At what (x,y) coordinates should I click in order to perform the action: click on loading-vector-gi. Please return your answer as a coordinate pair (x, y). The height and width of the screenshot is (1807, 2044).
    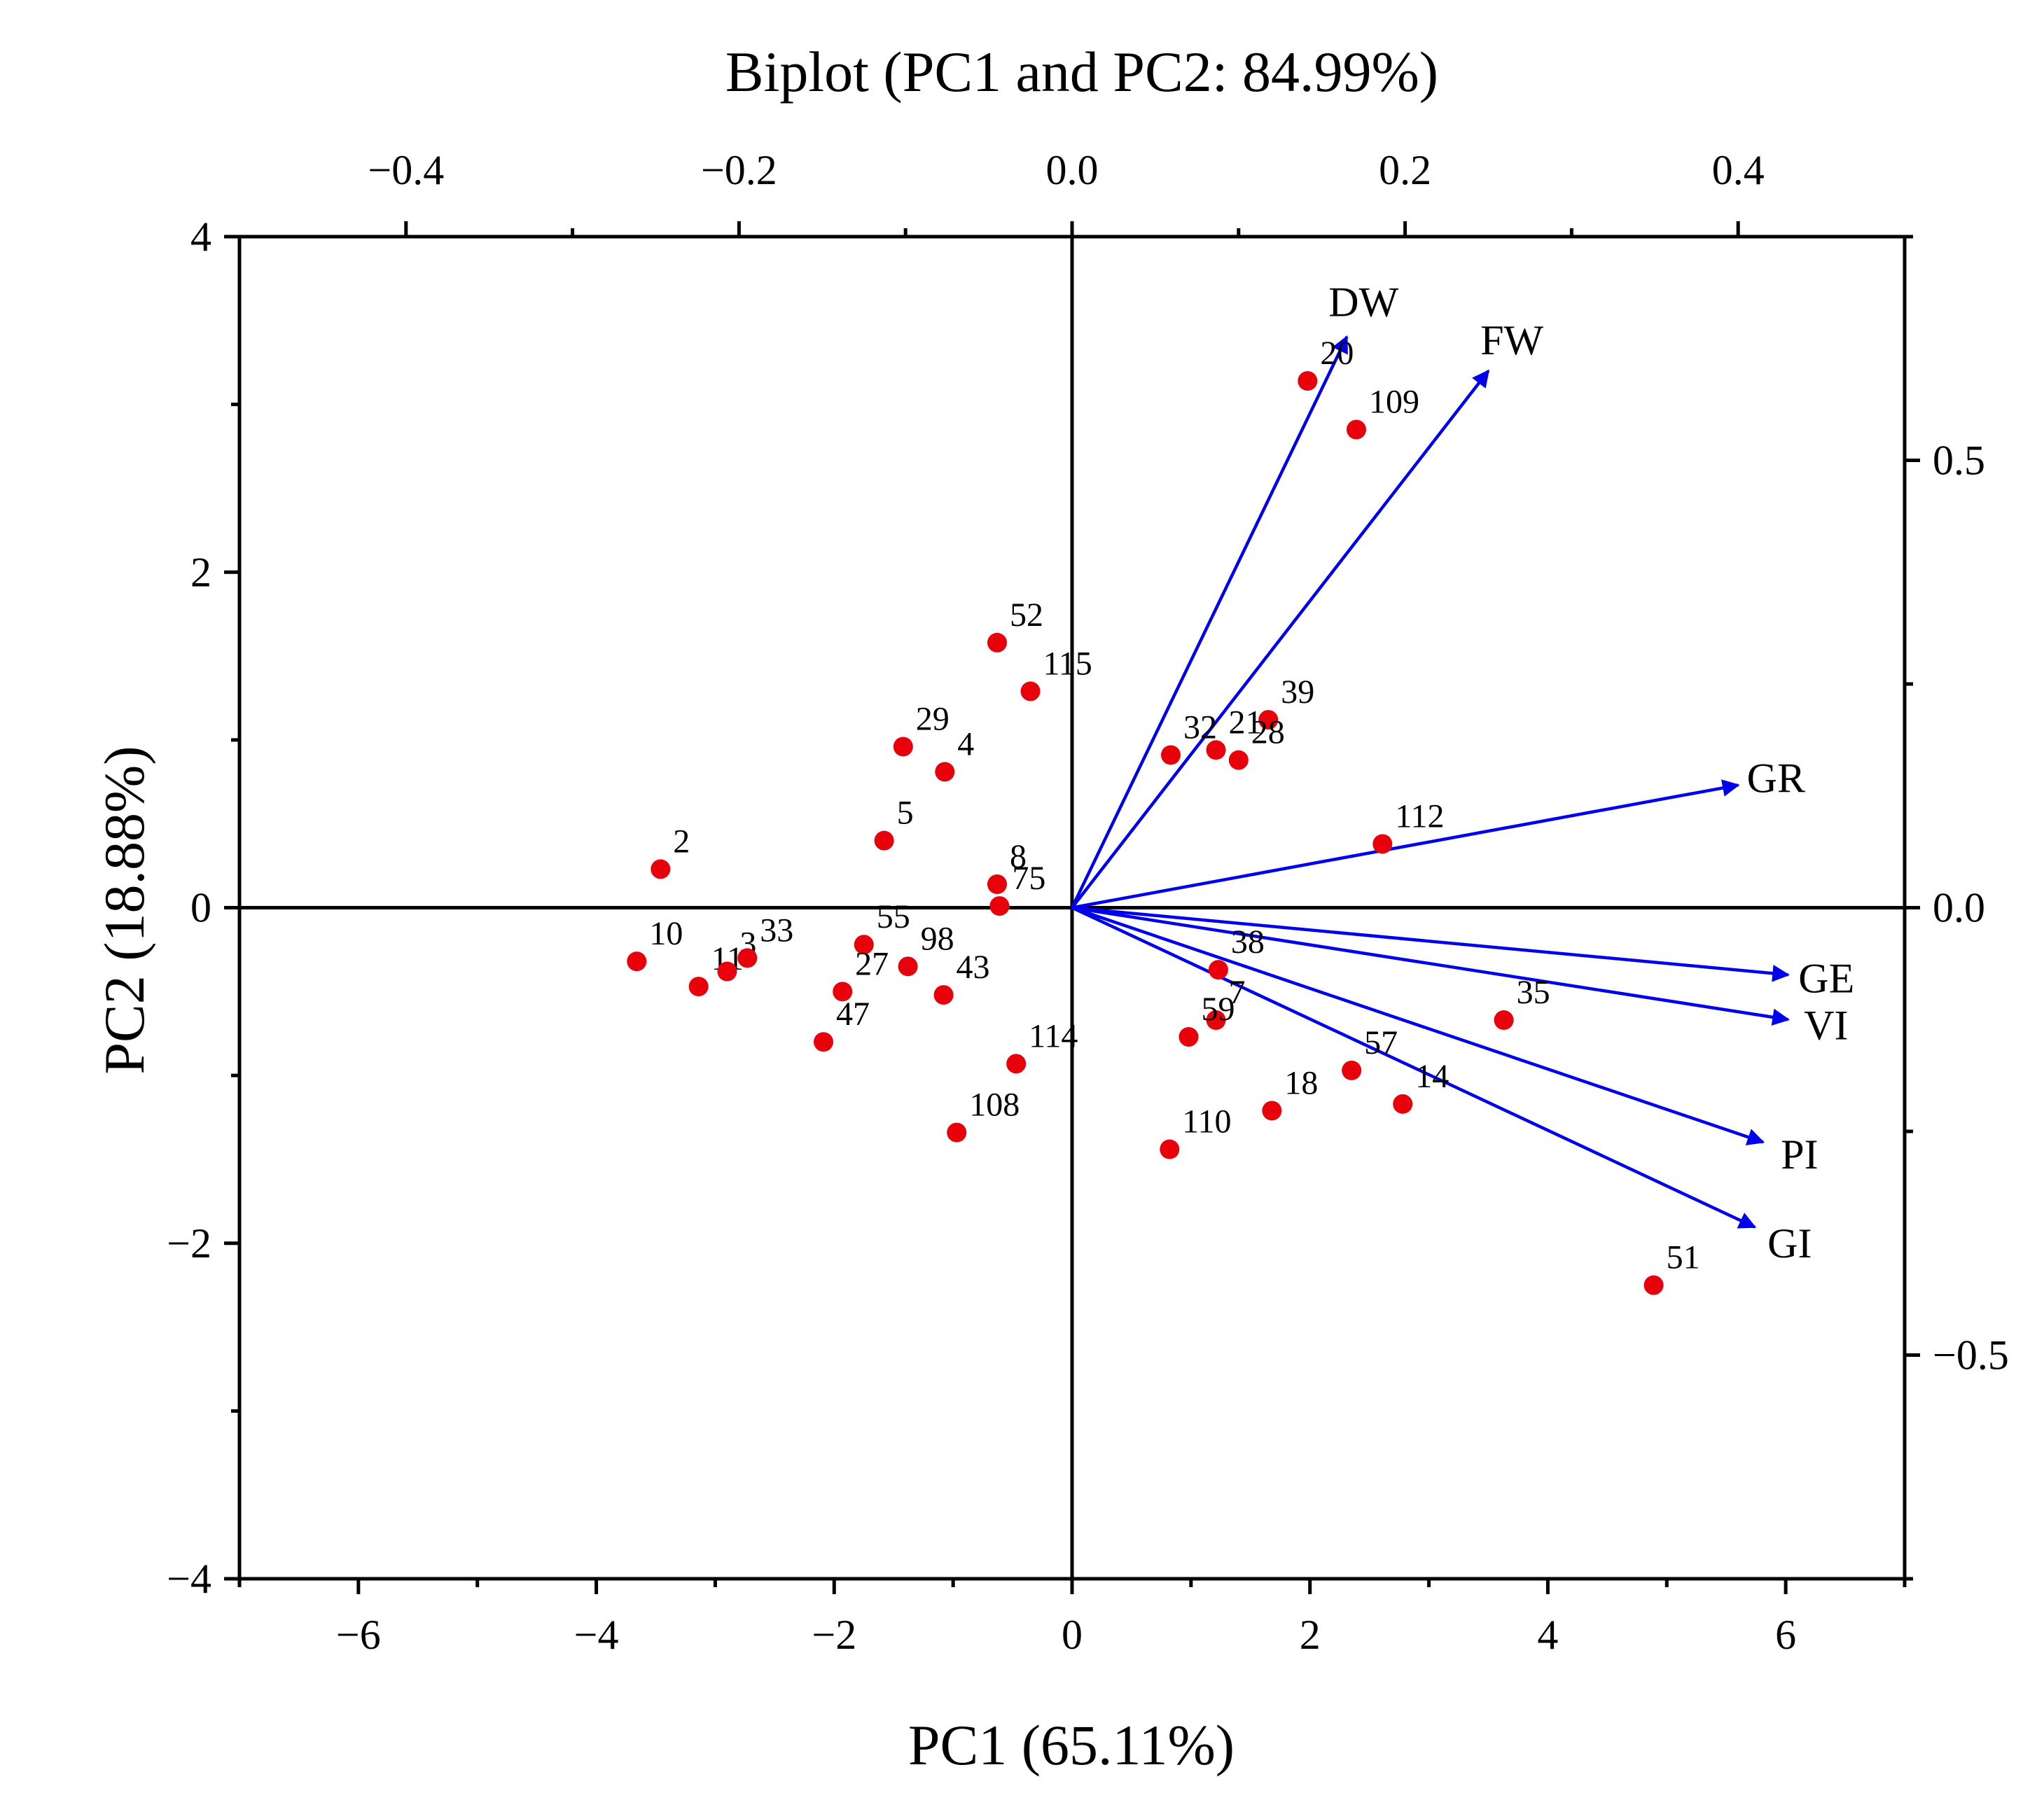
    Looking at the image, I should click on (1414, 1067).